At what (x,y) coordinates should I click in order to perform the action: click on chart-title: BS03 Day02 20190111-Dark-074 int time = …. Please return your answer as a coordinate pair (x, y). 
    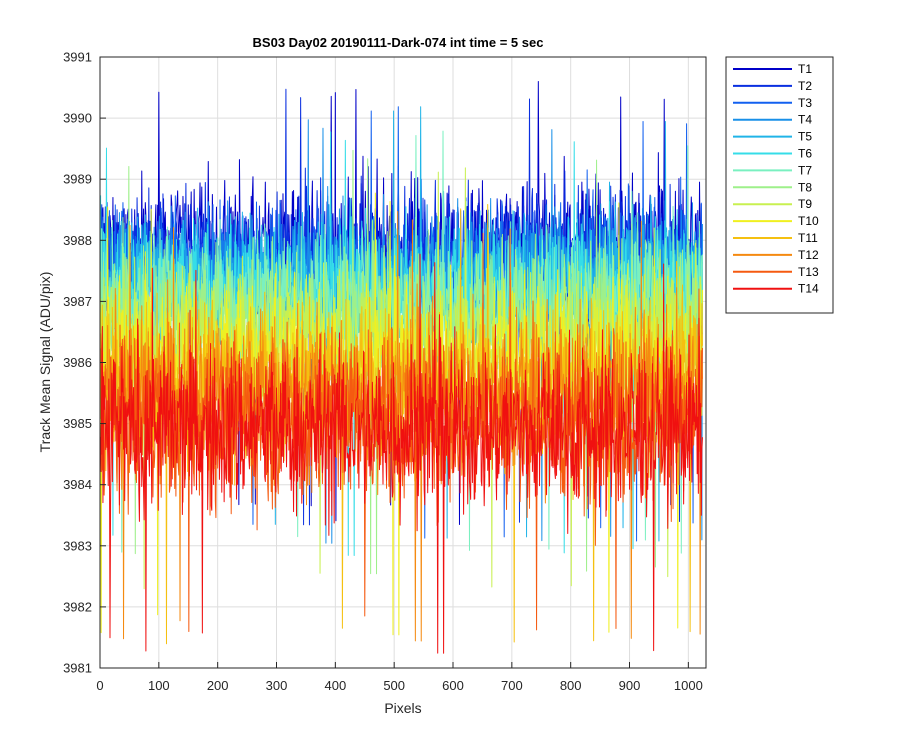
    Looking at the image, I should click on (398, 42).